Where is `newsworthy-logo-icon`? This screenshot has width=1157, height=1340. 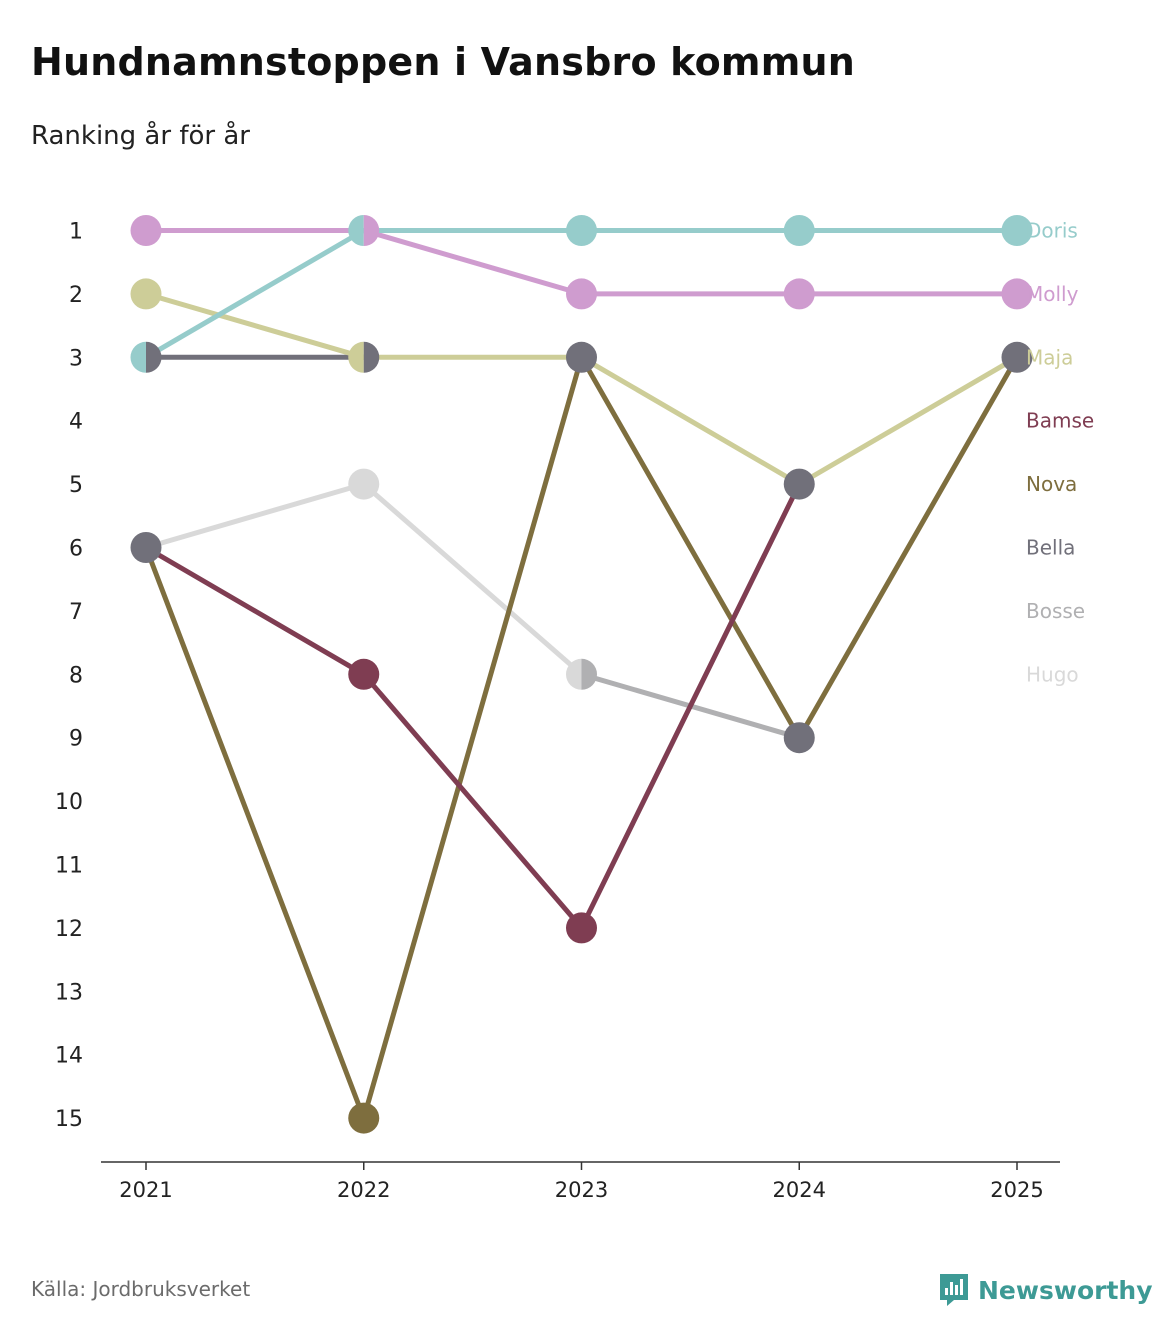 newsworthy-logo-icon is located at coordinates (954, 1290).